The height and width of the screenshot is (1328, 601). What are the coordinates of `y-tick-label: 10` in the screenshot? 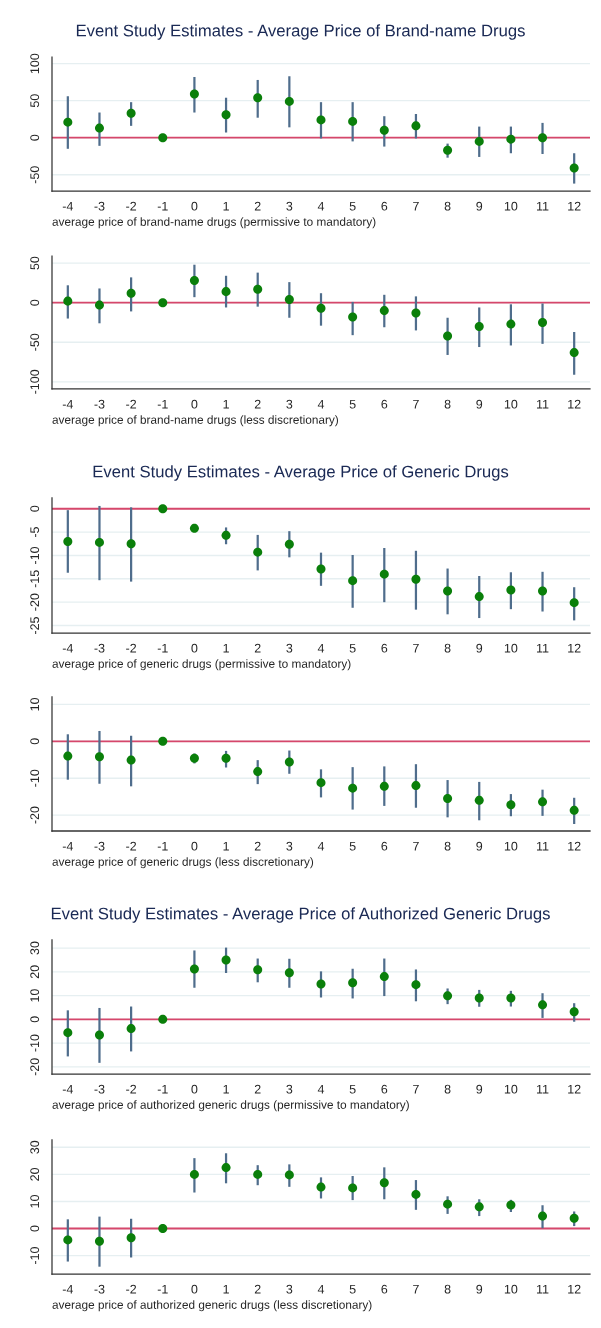 It's located at (35, 704).